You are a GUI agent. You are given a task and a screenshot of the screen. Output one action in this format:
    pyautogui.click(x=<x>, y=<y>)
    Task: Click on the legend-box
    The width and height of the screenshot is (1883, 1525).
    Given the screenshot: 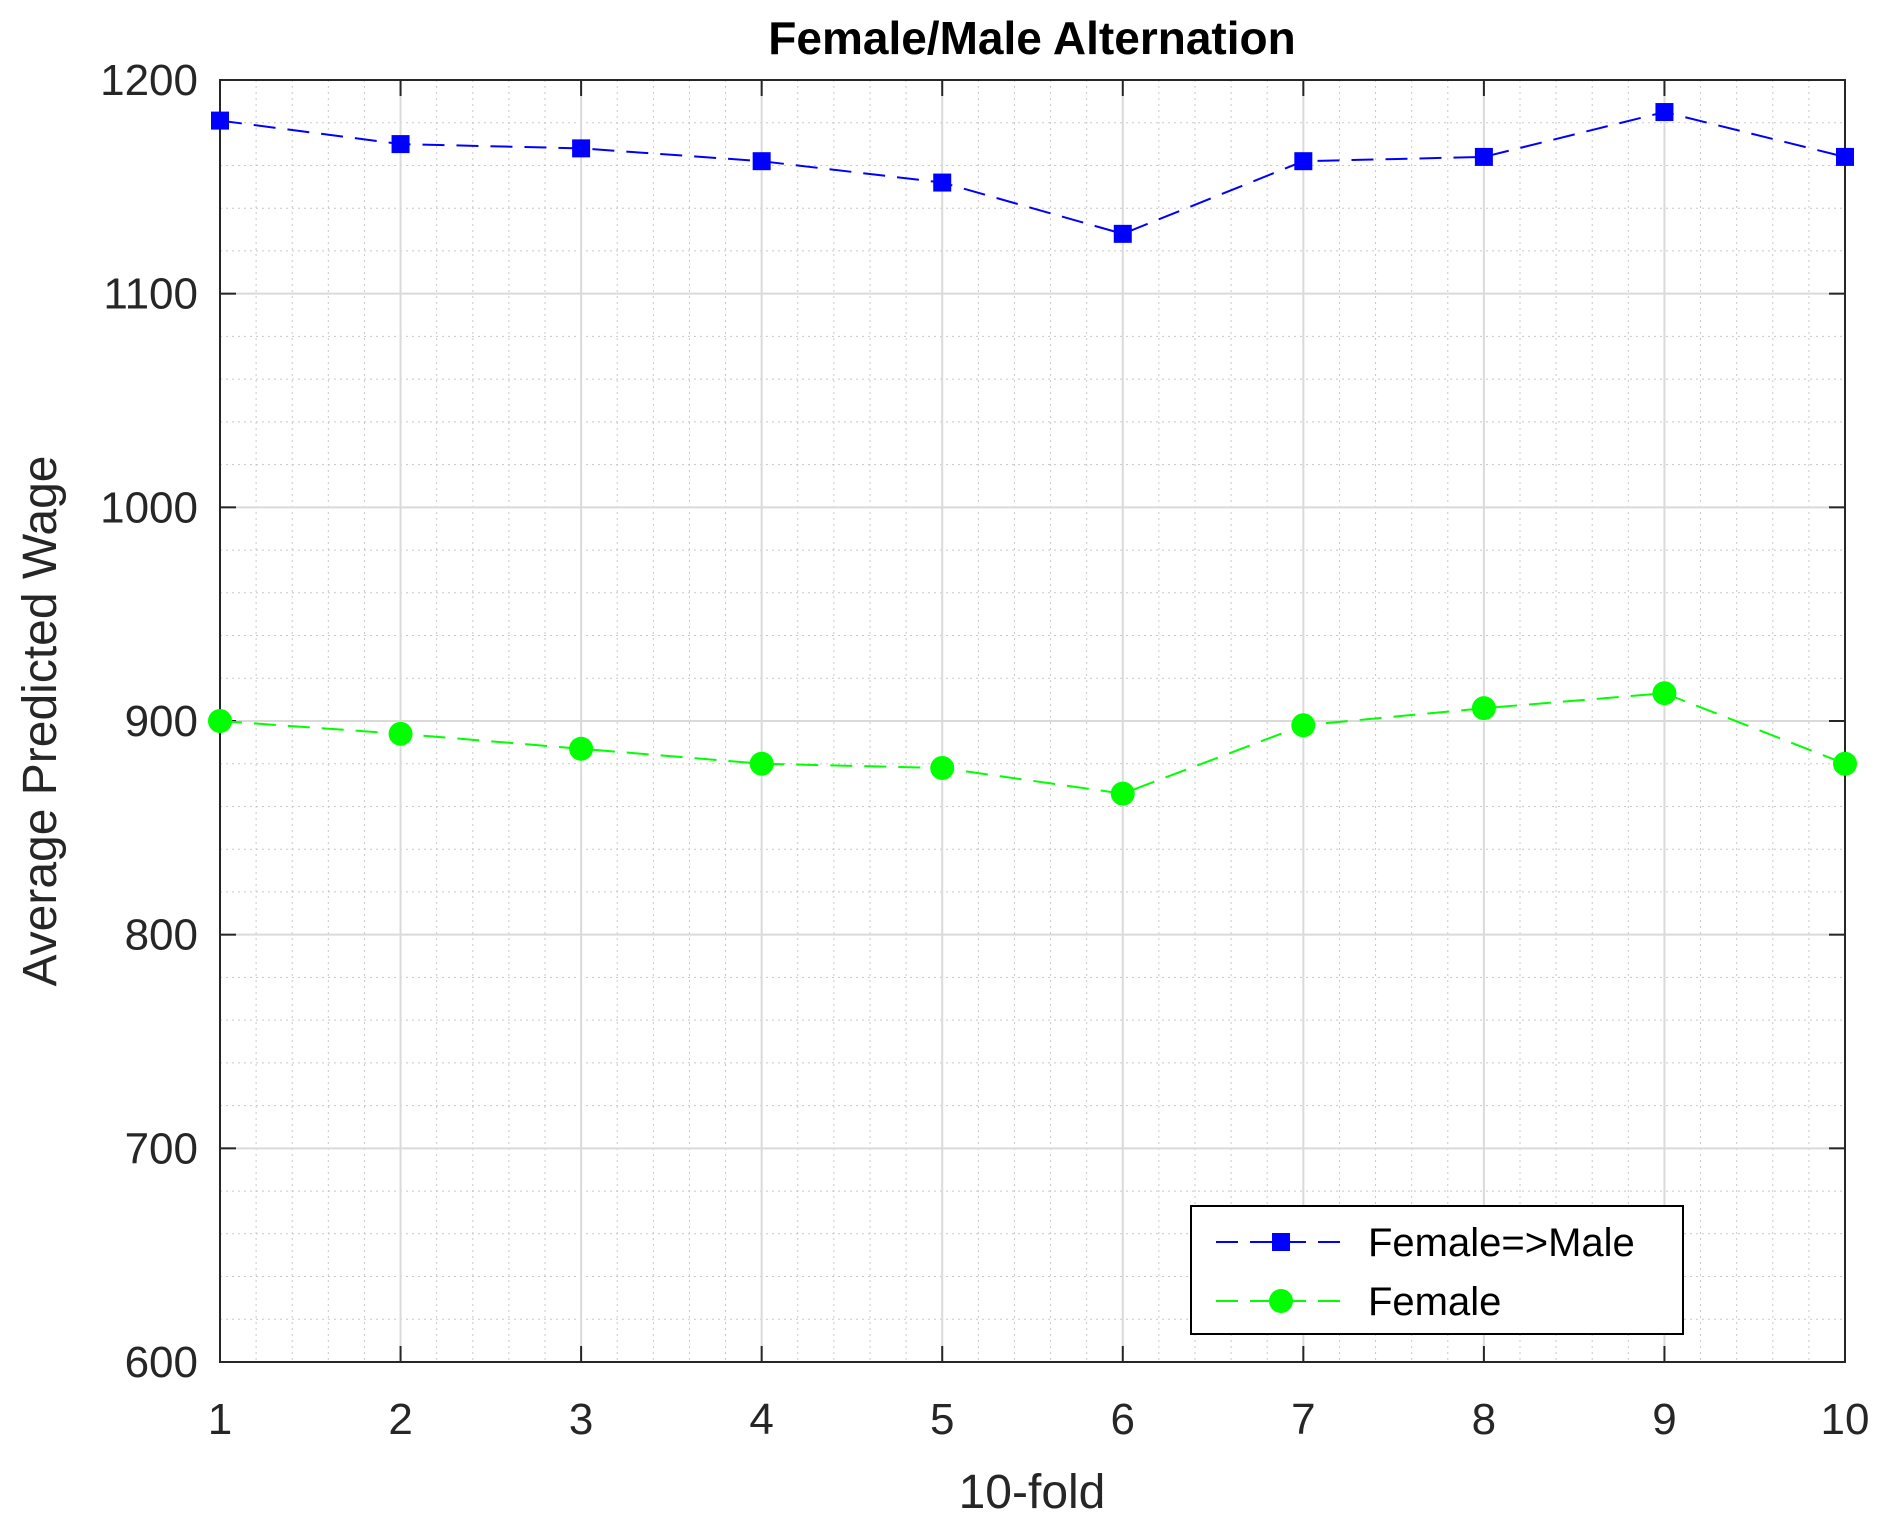 What is the action you would take?
    pyautogui.click(x=1437, y=1270)
    